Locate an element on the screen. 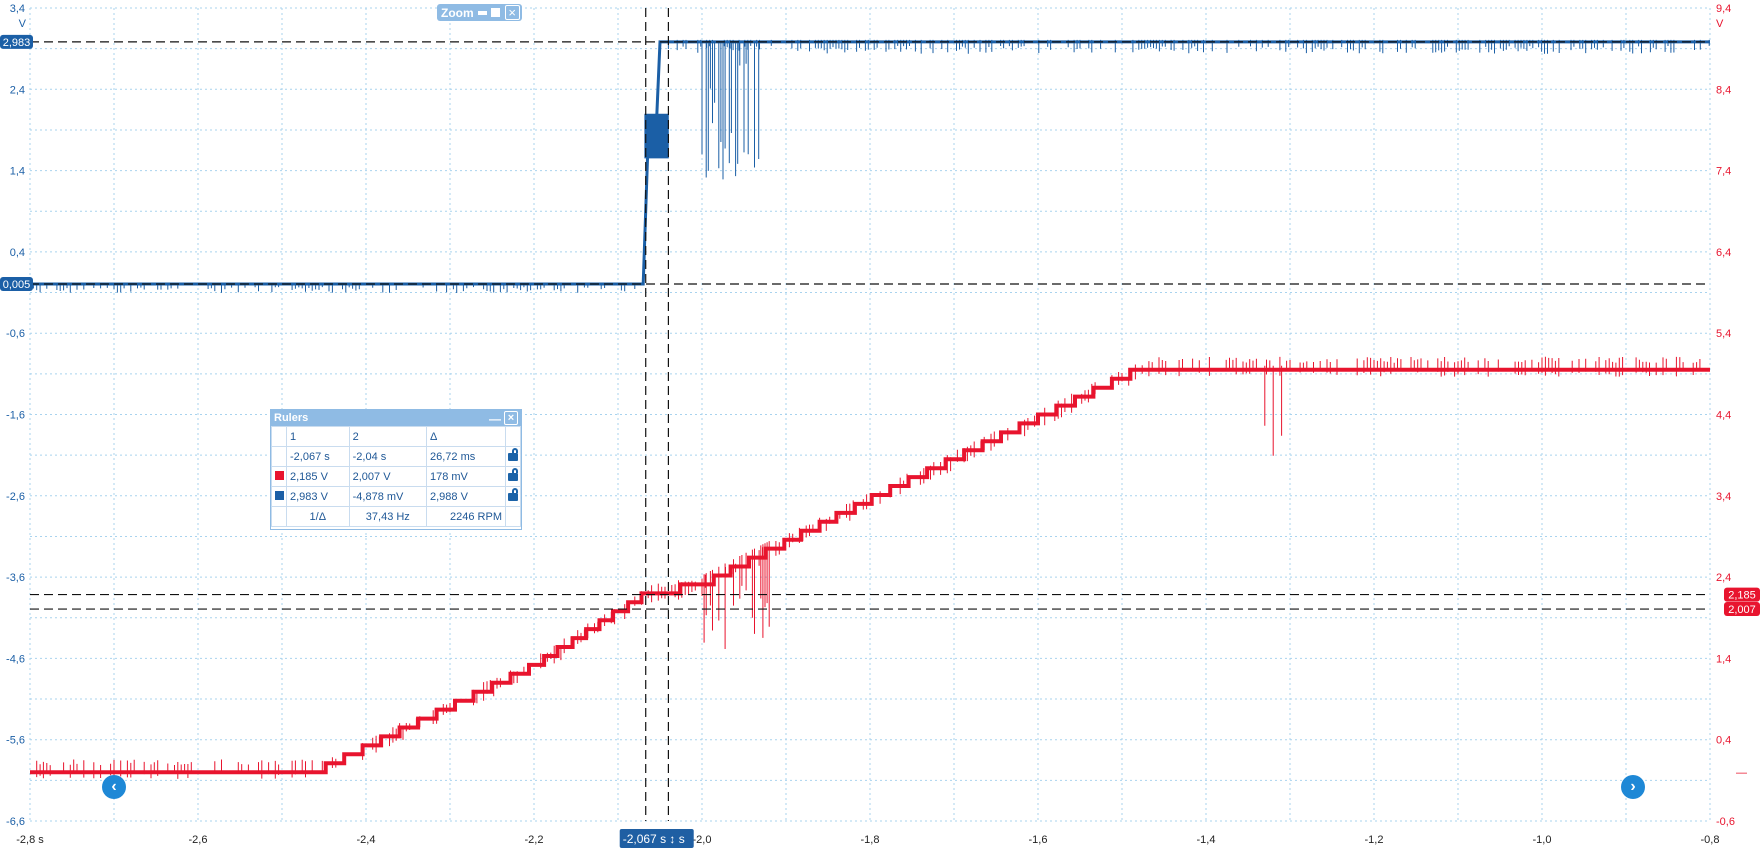 Image resolution: width=1761 pixels, height=853 pixels. chevron-left-icon: ‹ is located at coordinates (114, 786).